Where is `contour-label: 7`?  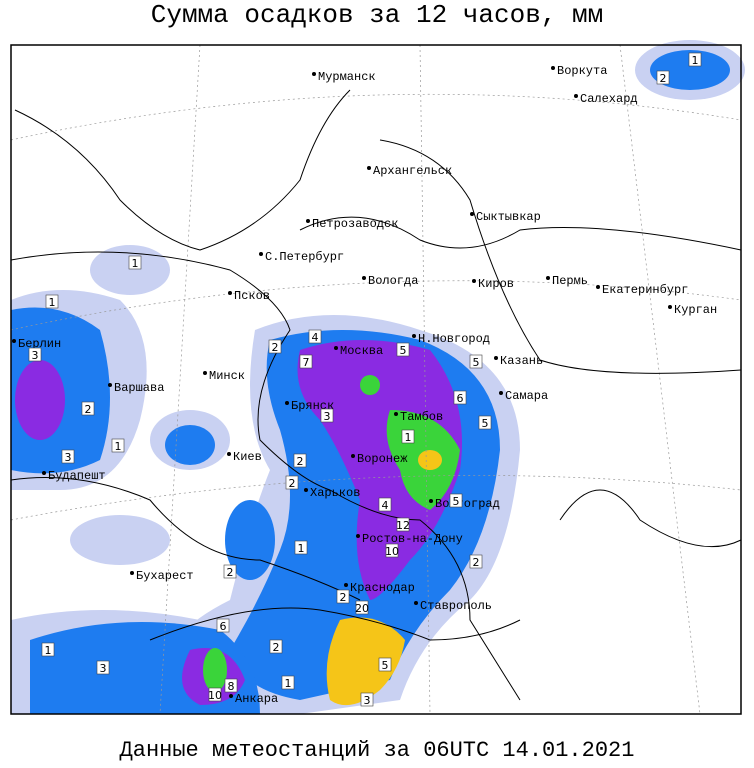 contour-label: 7 is located at coordinates (306, 362).